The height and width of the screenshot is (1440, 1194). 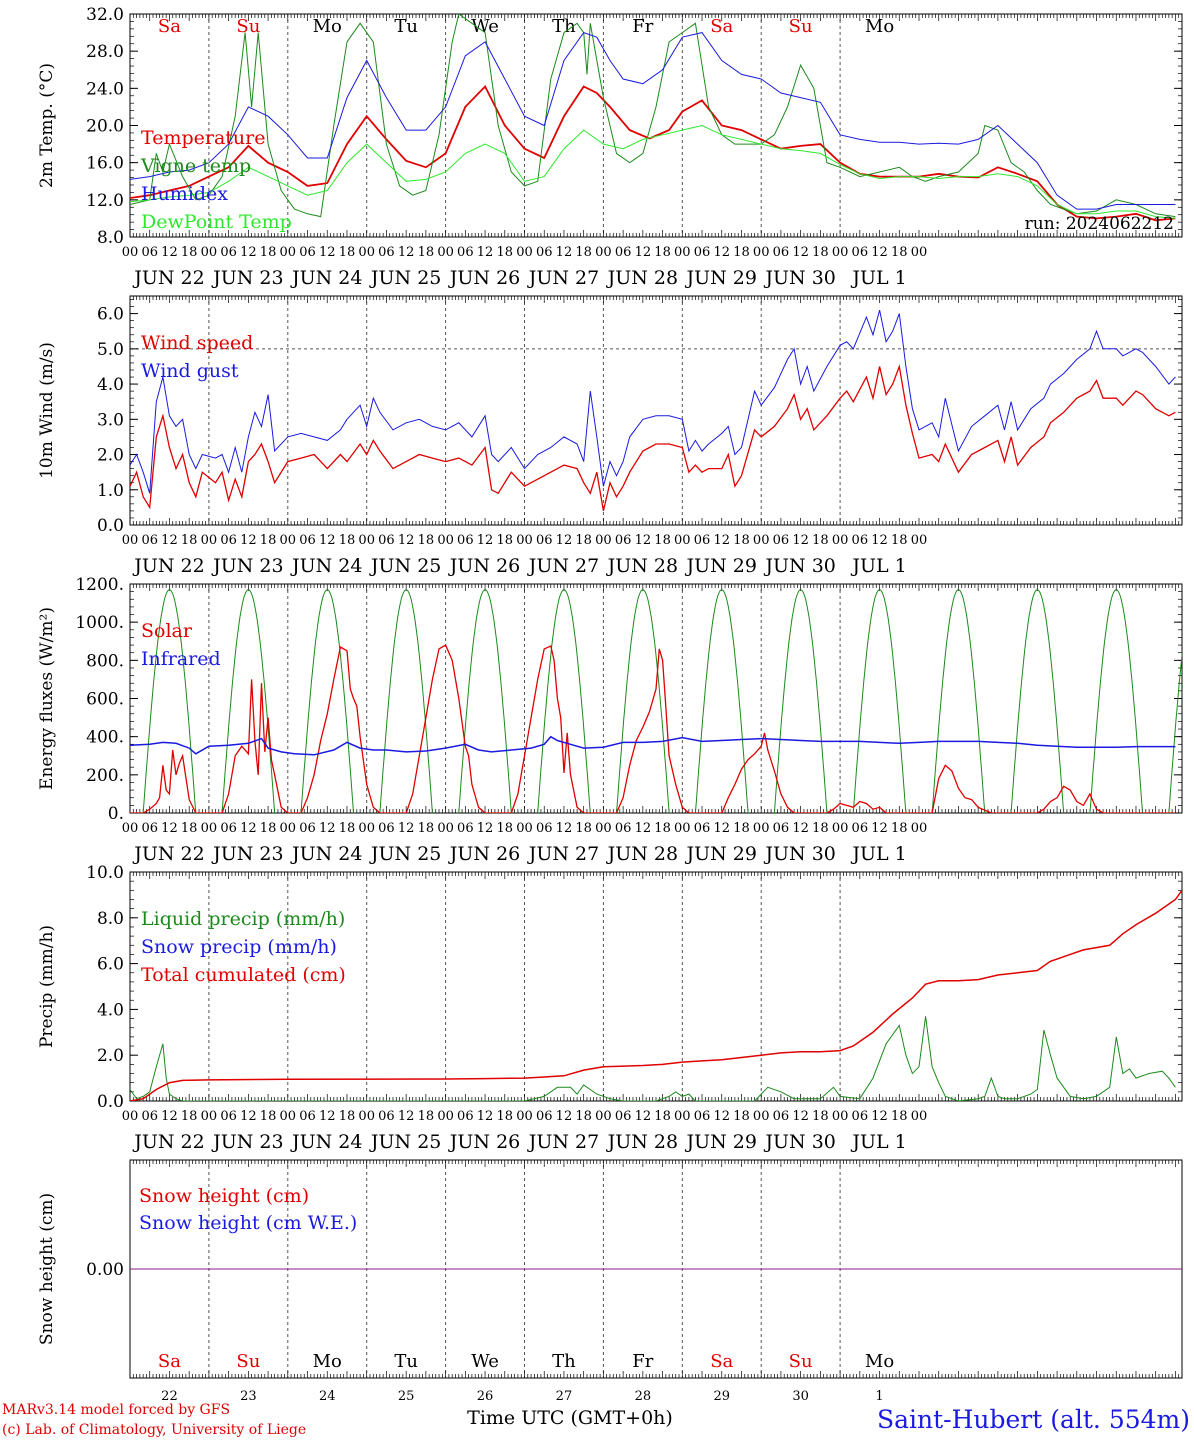 I want to click on y-axis-label: 2m Temp. (°C), so click(x=47, y=125).